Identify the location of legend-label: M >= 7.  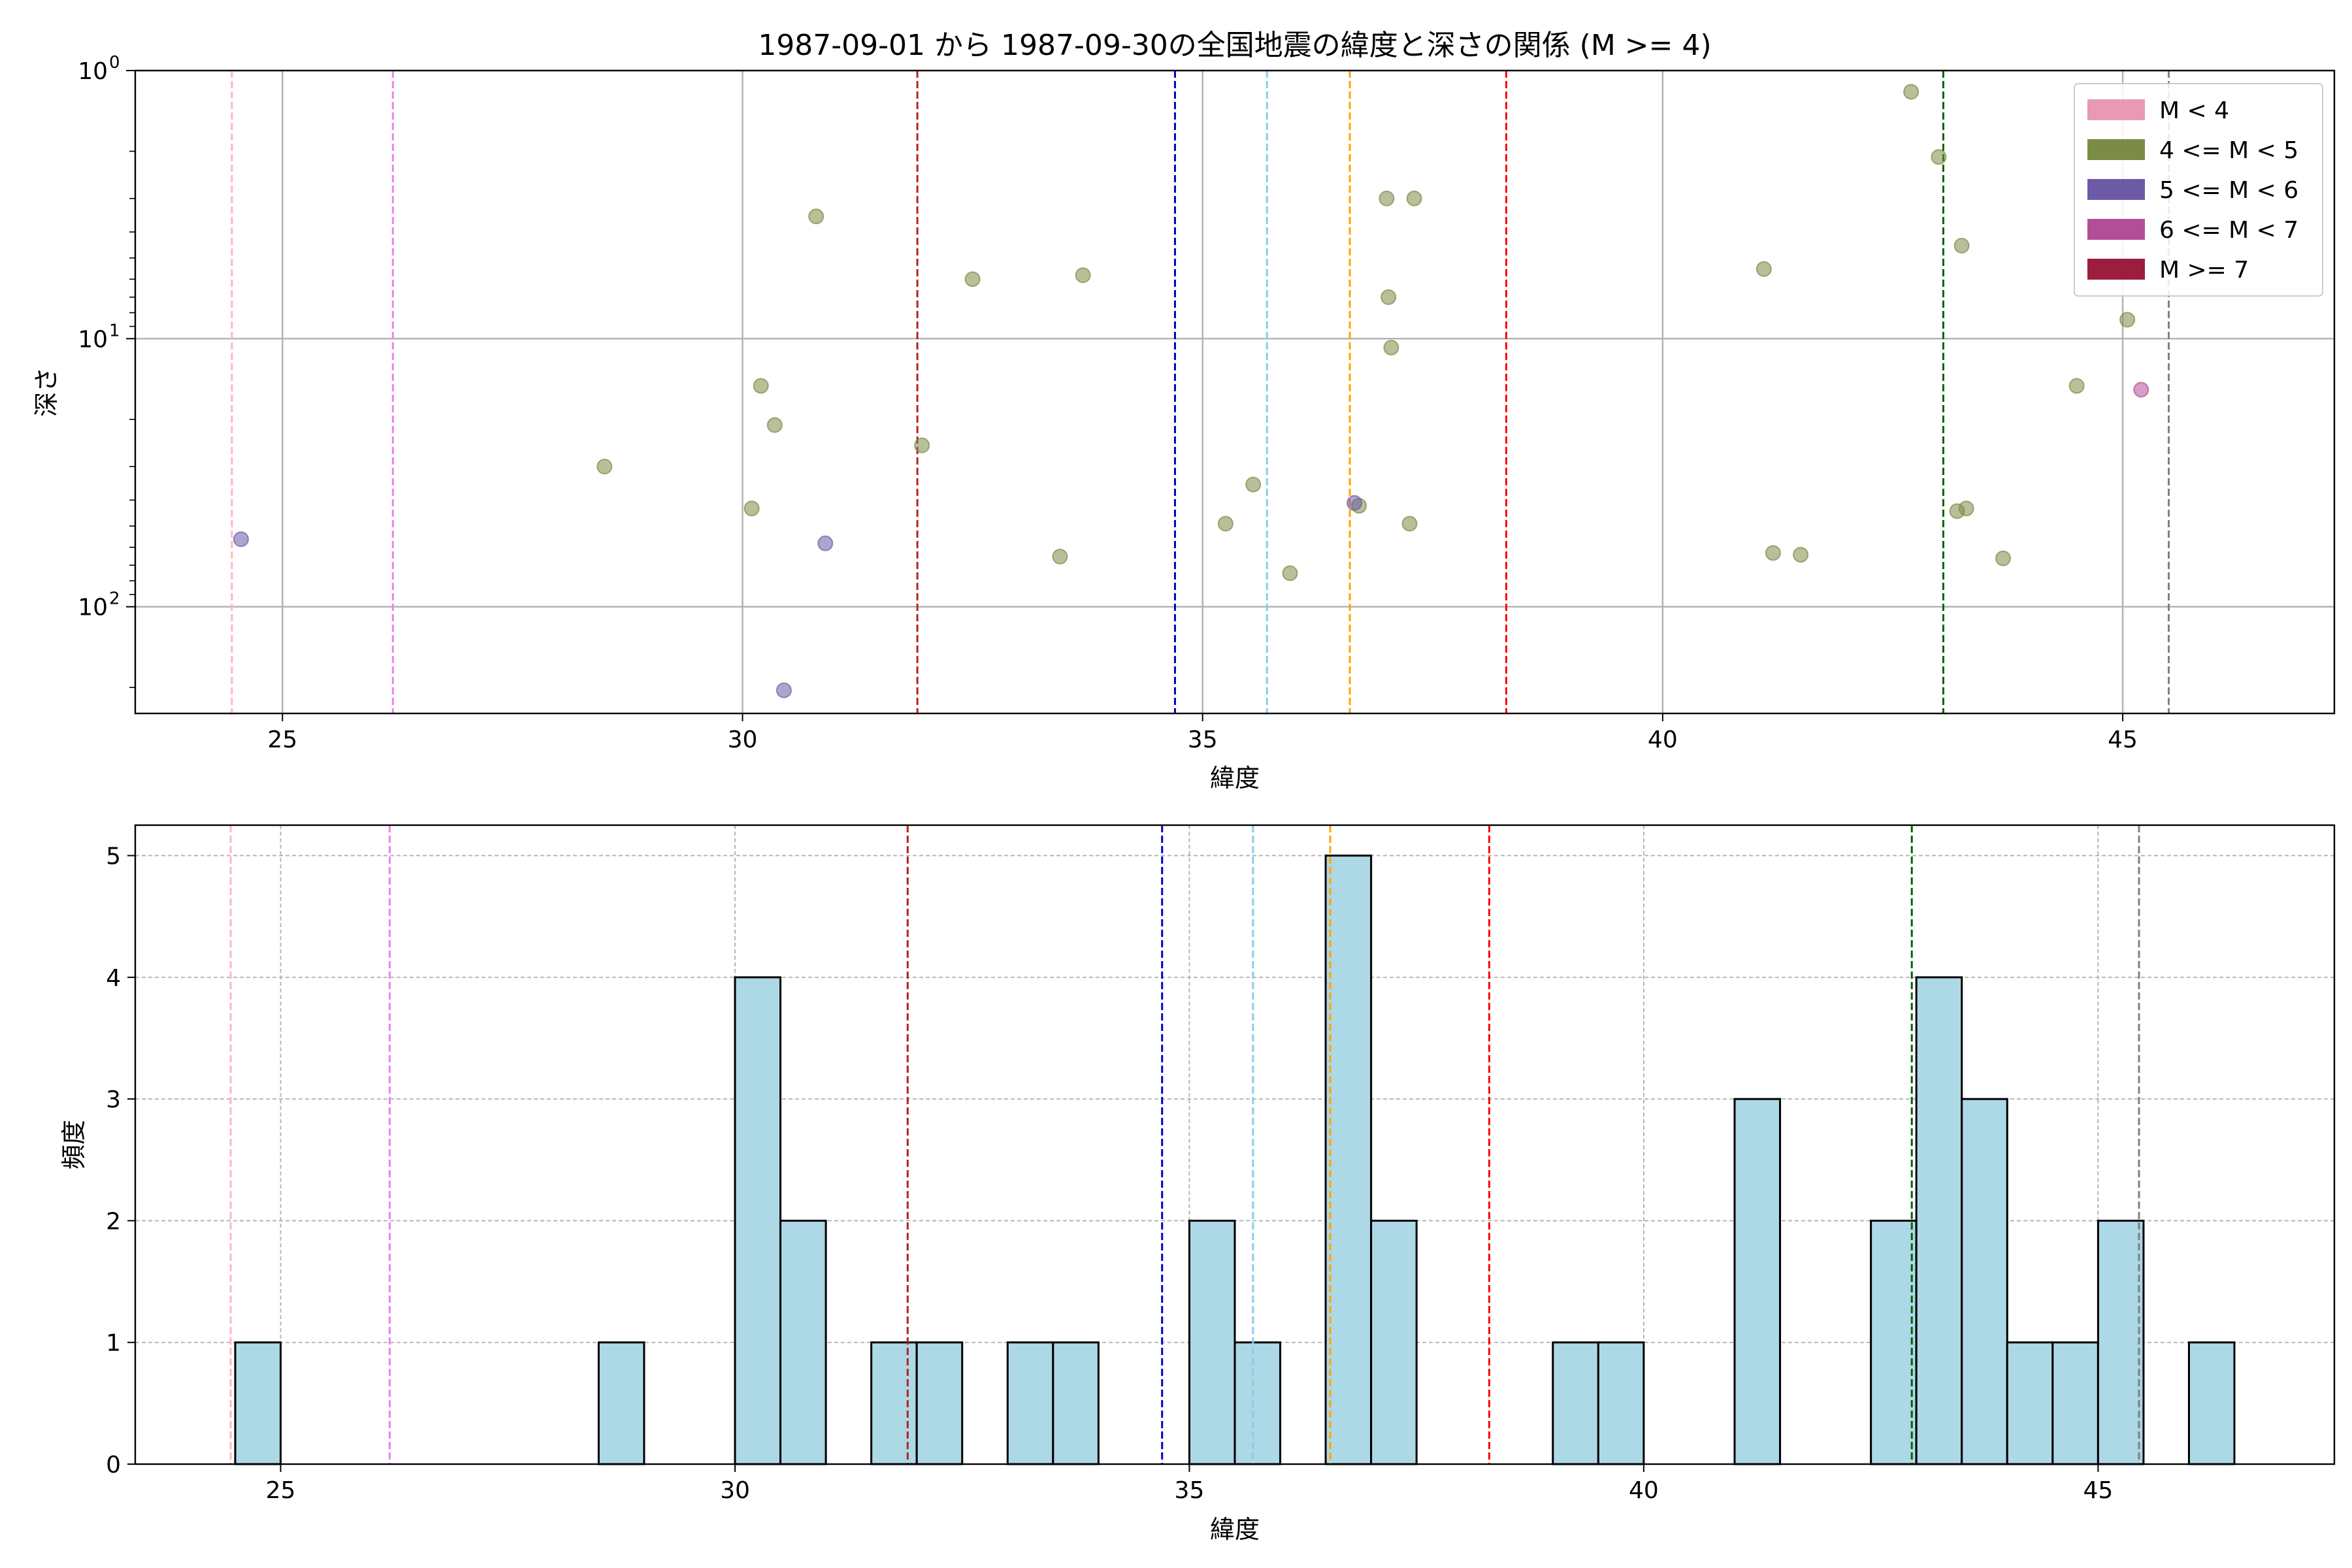
(2204, 270).